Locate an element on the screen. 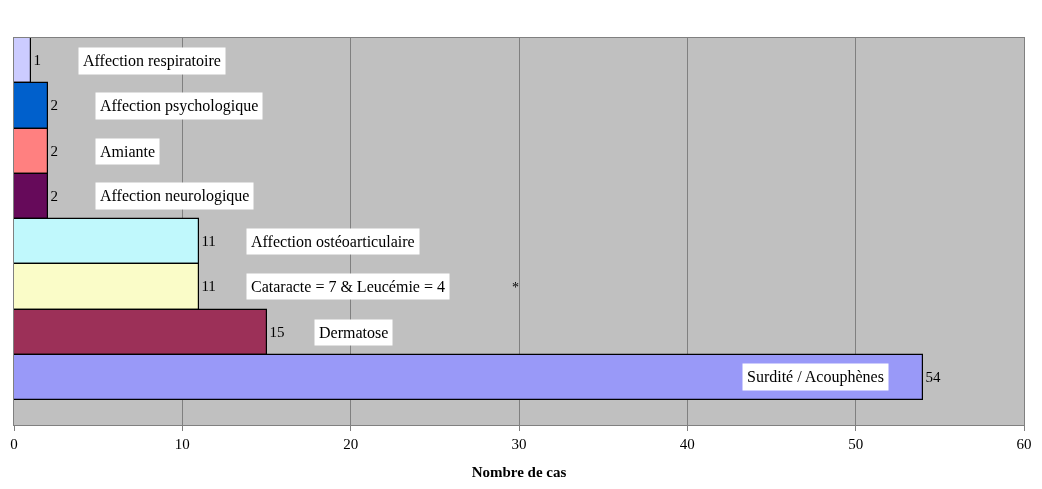 The height and width of the screenshot is (489, 1042). data-label: 15 is located at coordinates (277, 331).